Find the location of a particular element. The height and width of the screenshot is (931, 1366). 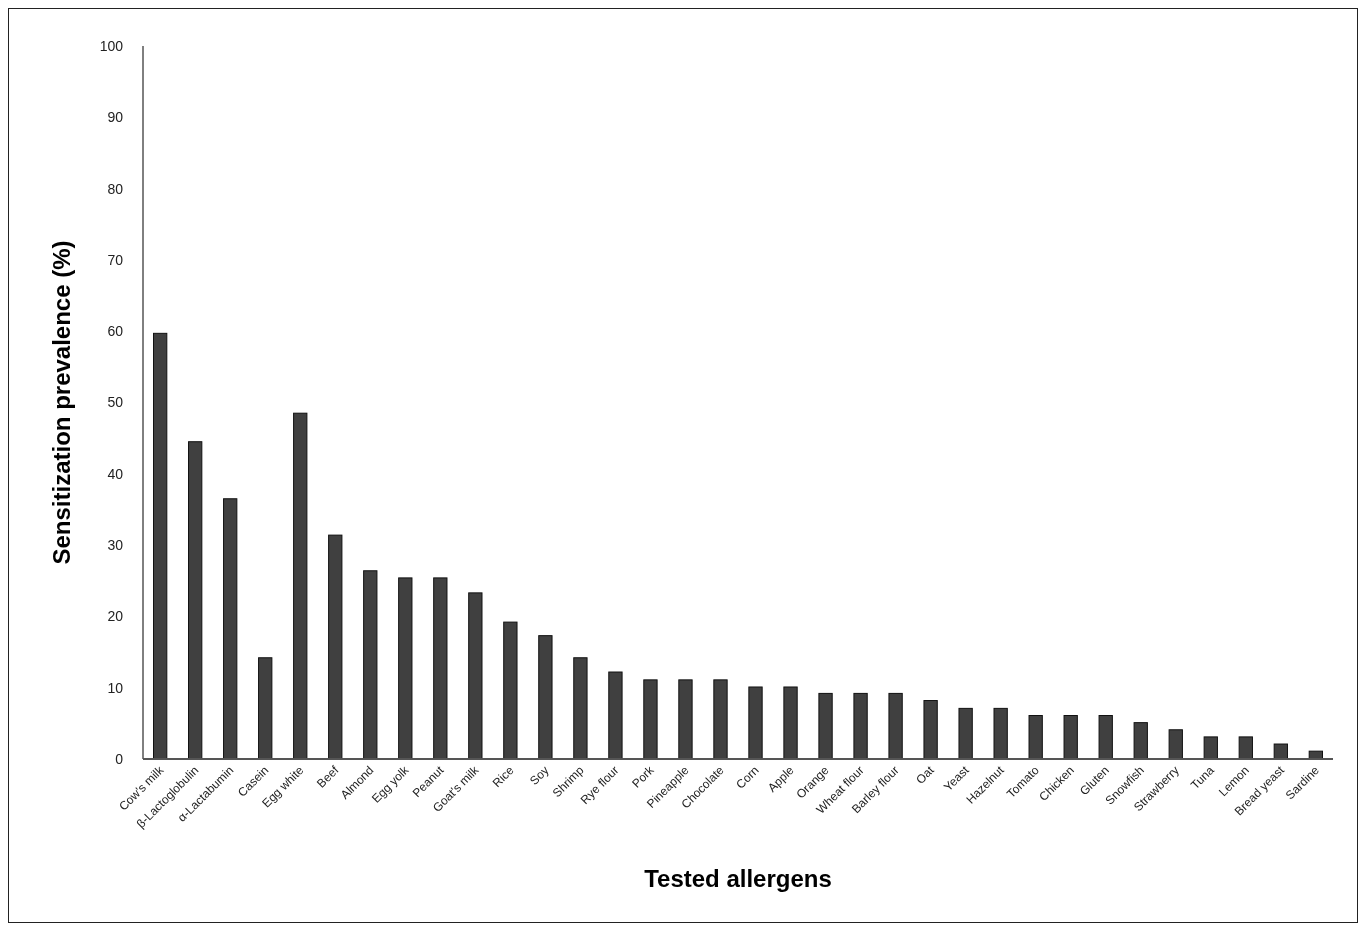

x-axis-title: Tested allergens is located at coordinates (738, 878).